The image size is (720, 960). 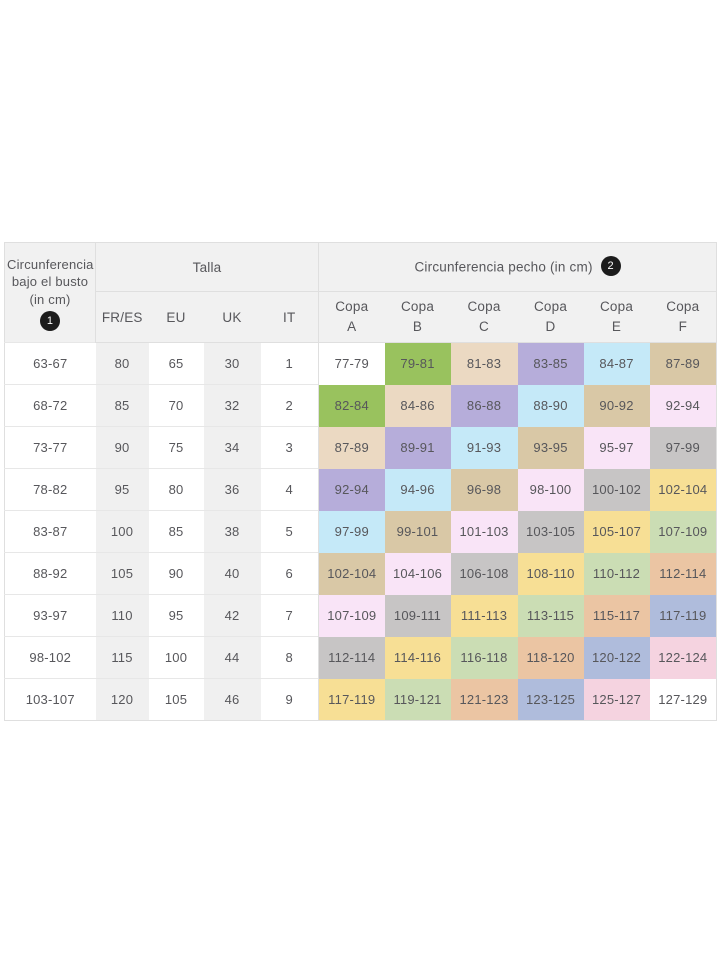 What do you see at coordinates (683, 405) in the screenshot?
I see `cup-cell-f: 92-94` at bounding box center [683, 405].